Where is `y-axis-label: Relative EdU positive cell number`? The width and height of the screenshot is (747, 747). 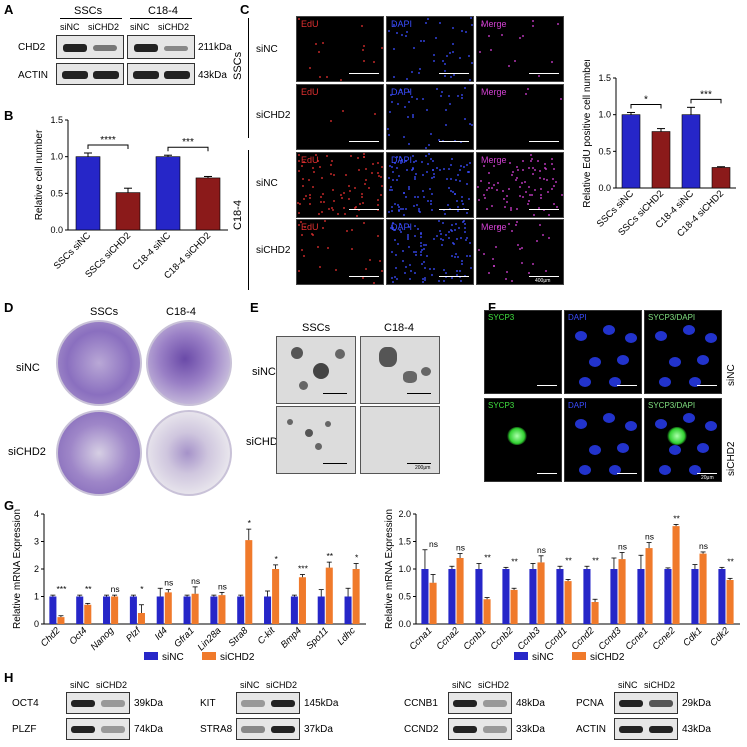 y-axis-label: Relative EdU positive cell number is located at coordinates (587, 134).